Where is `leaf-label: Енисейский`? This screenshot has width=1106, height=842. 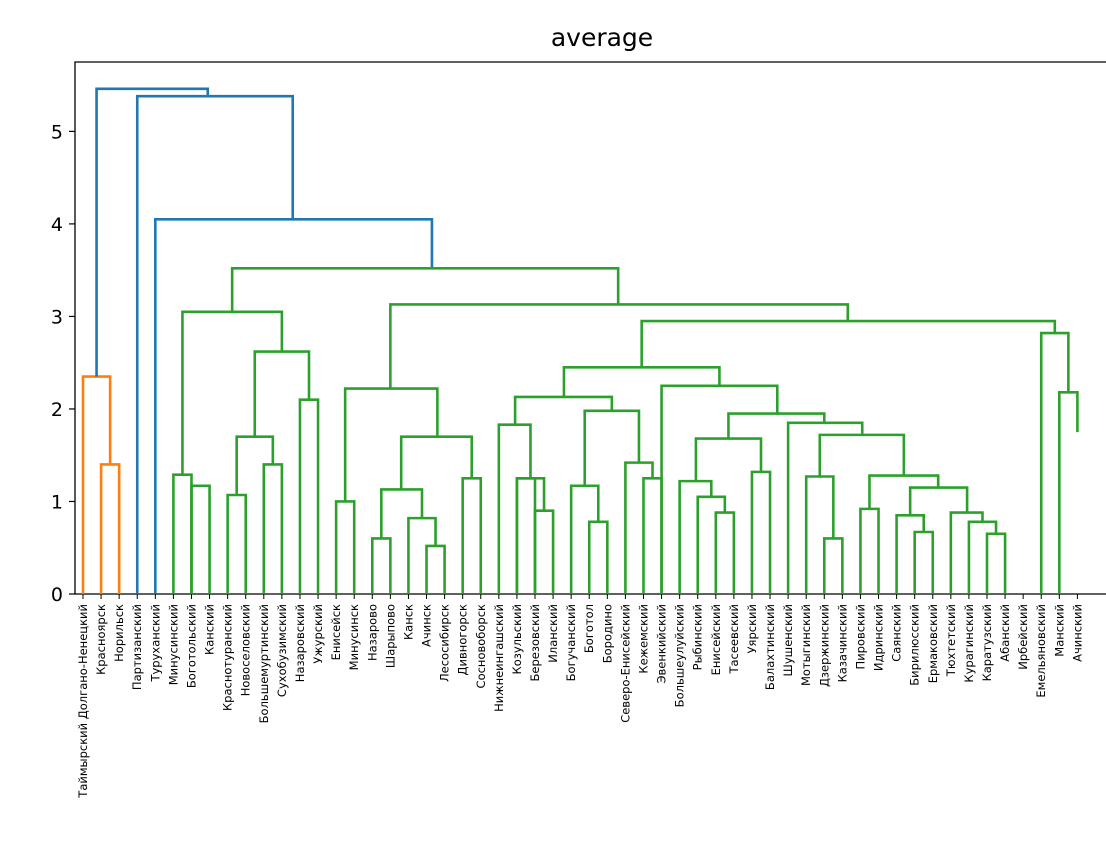 leaf-label: Енисейский is located at coordinates (716, 639).